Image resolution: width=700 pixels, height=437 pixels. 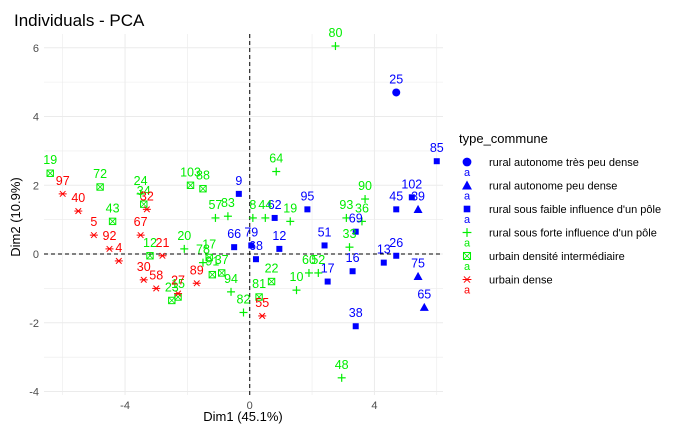 What do you see at coordinates (113, 208) in the screenshot?
I see `point-label-s4-2: 43` at bounding box center [113, 208].